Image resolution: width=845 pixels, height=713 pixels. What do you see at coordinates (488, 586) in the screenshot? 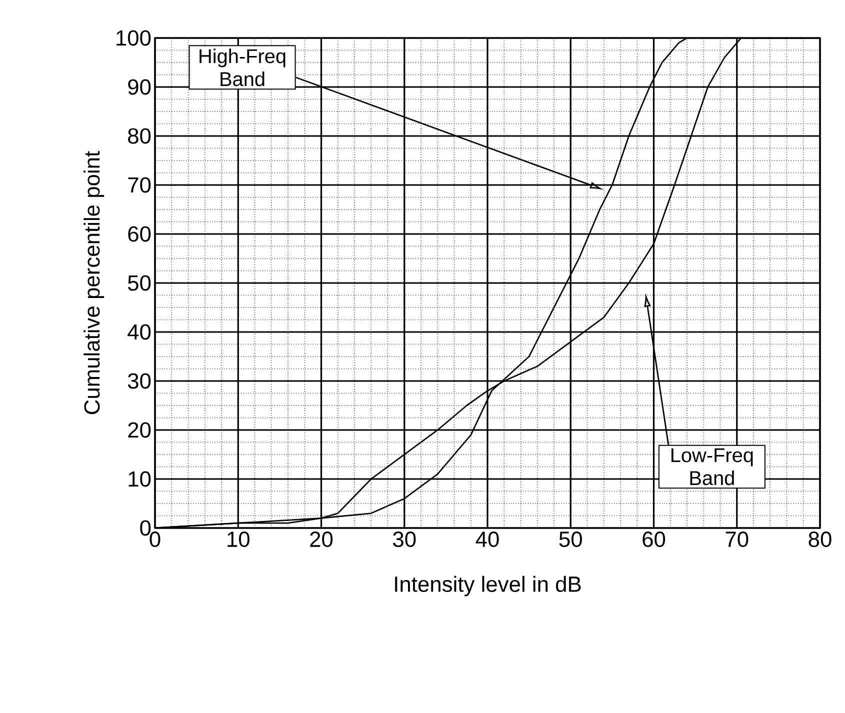
I see `x-axis-title: Intensity level in dB` at bounding box center [488, 586].